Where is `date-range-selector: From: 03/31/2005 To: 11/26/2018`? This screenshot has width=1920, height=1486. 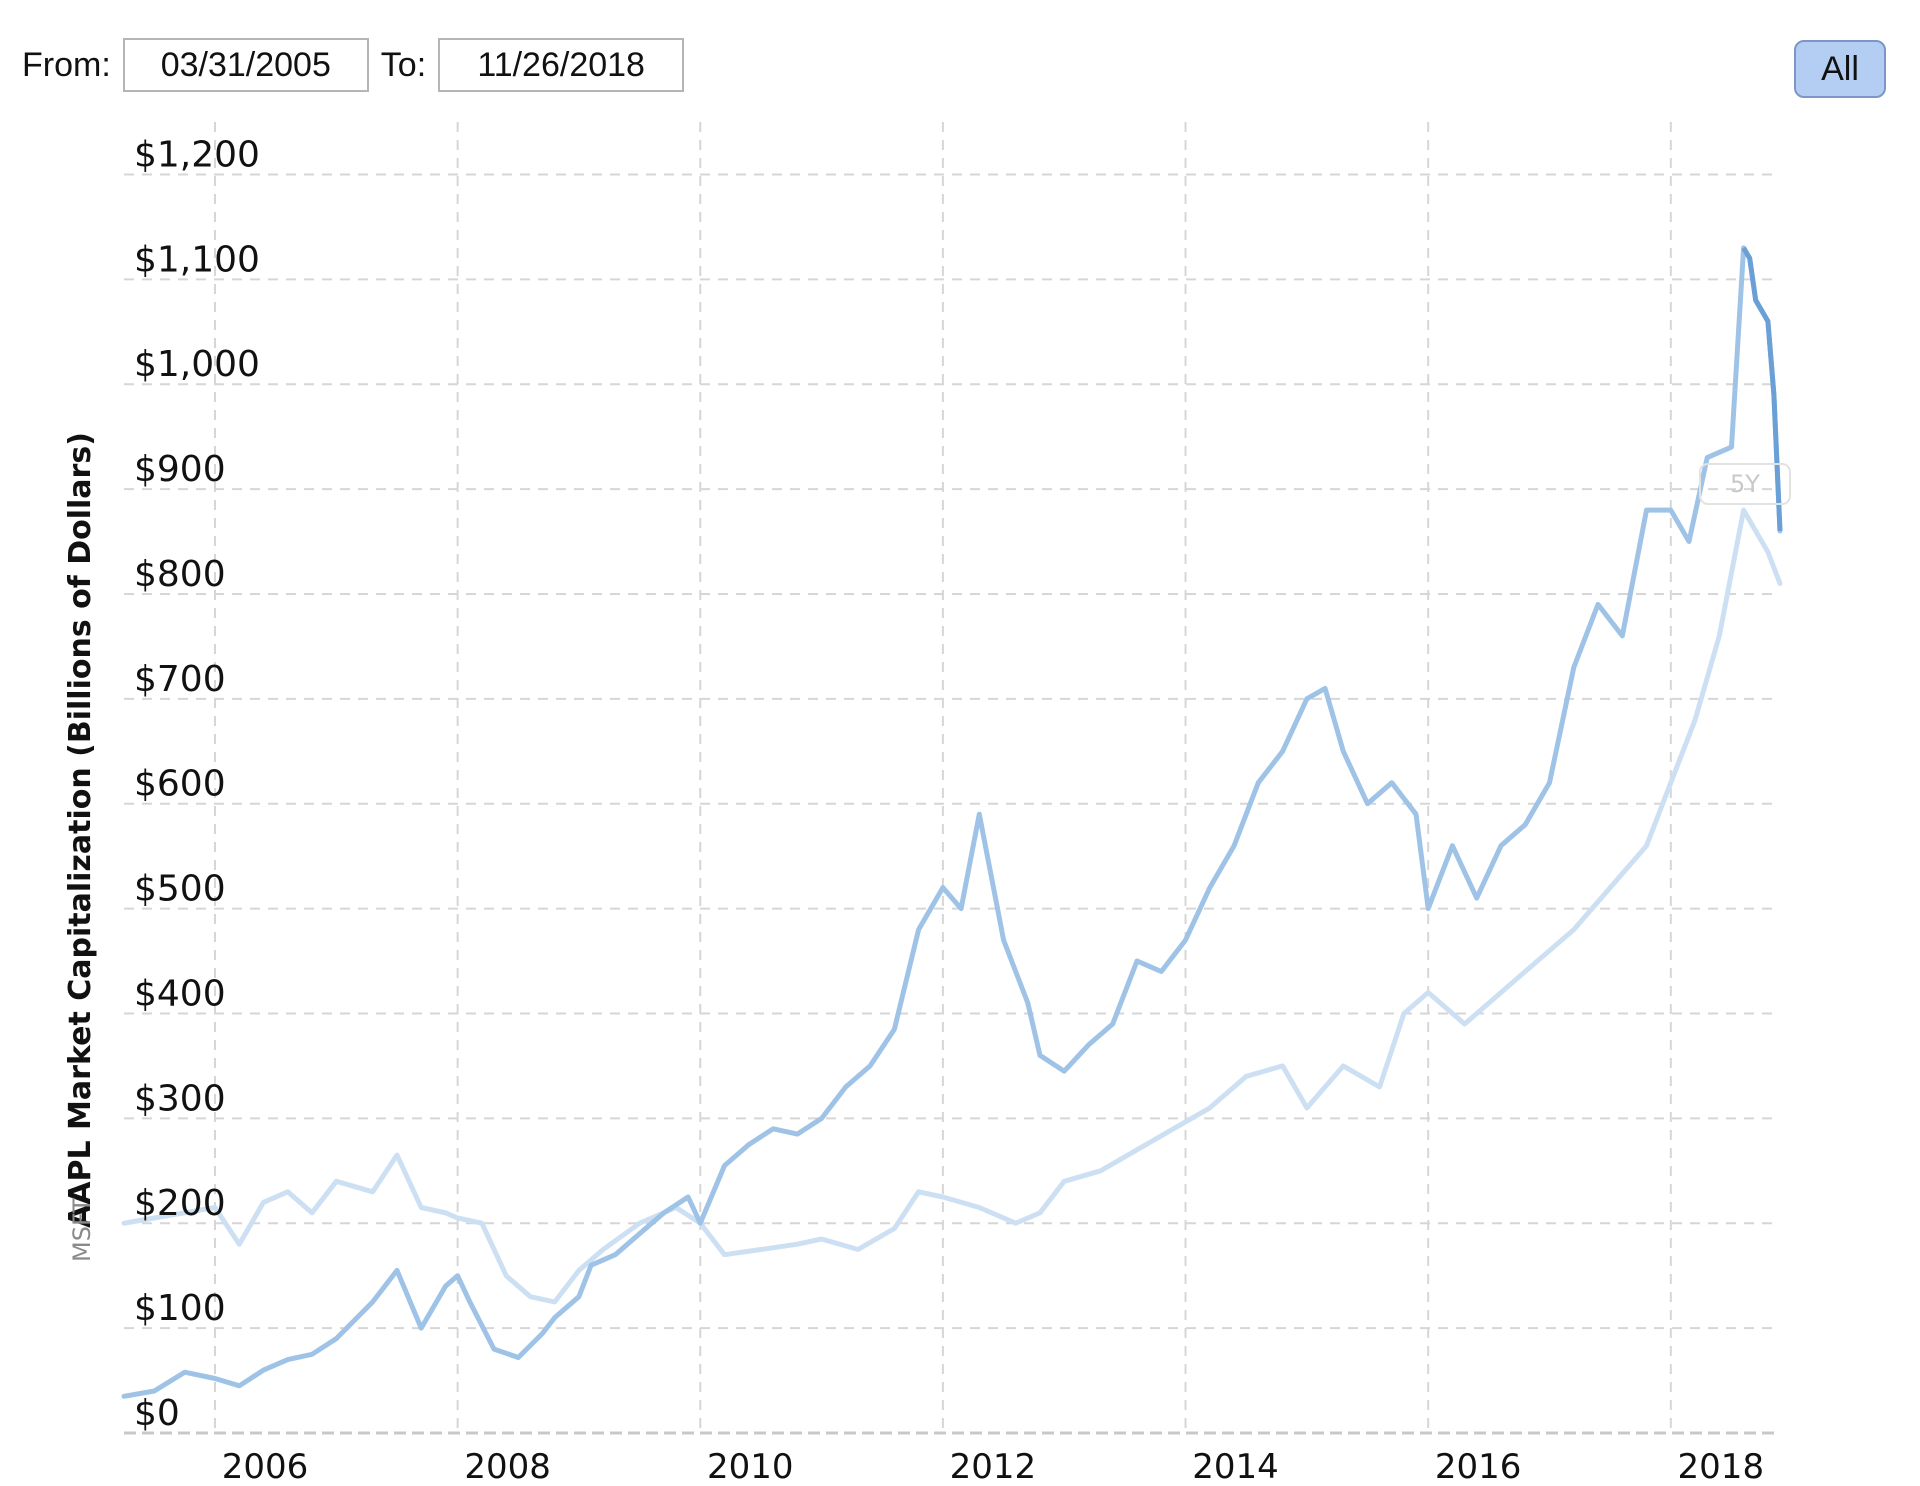 date-range-selector: From: 03/31/2005 To: 11/26/2018 is located at coordinates (353, 65).